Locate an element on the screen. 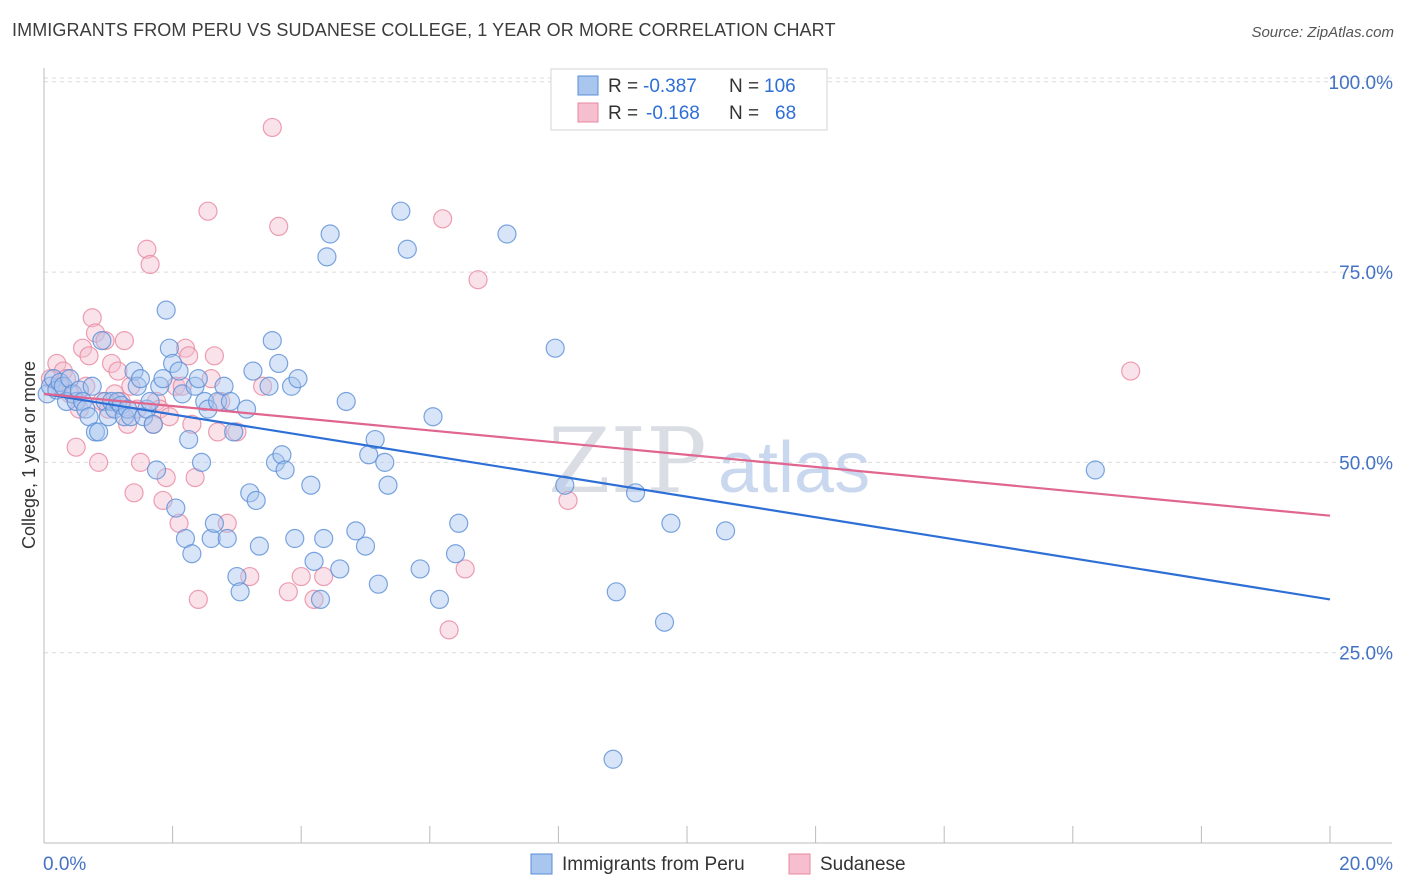  y-tick-label: 100.0% is located at coordinates (1361, 83).